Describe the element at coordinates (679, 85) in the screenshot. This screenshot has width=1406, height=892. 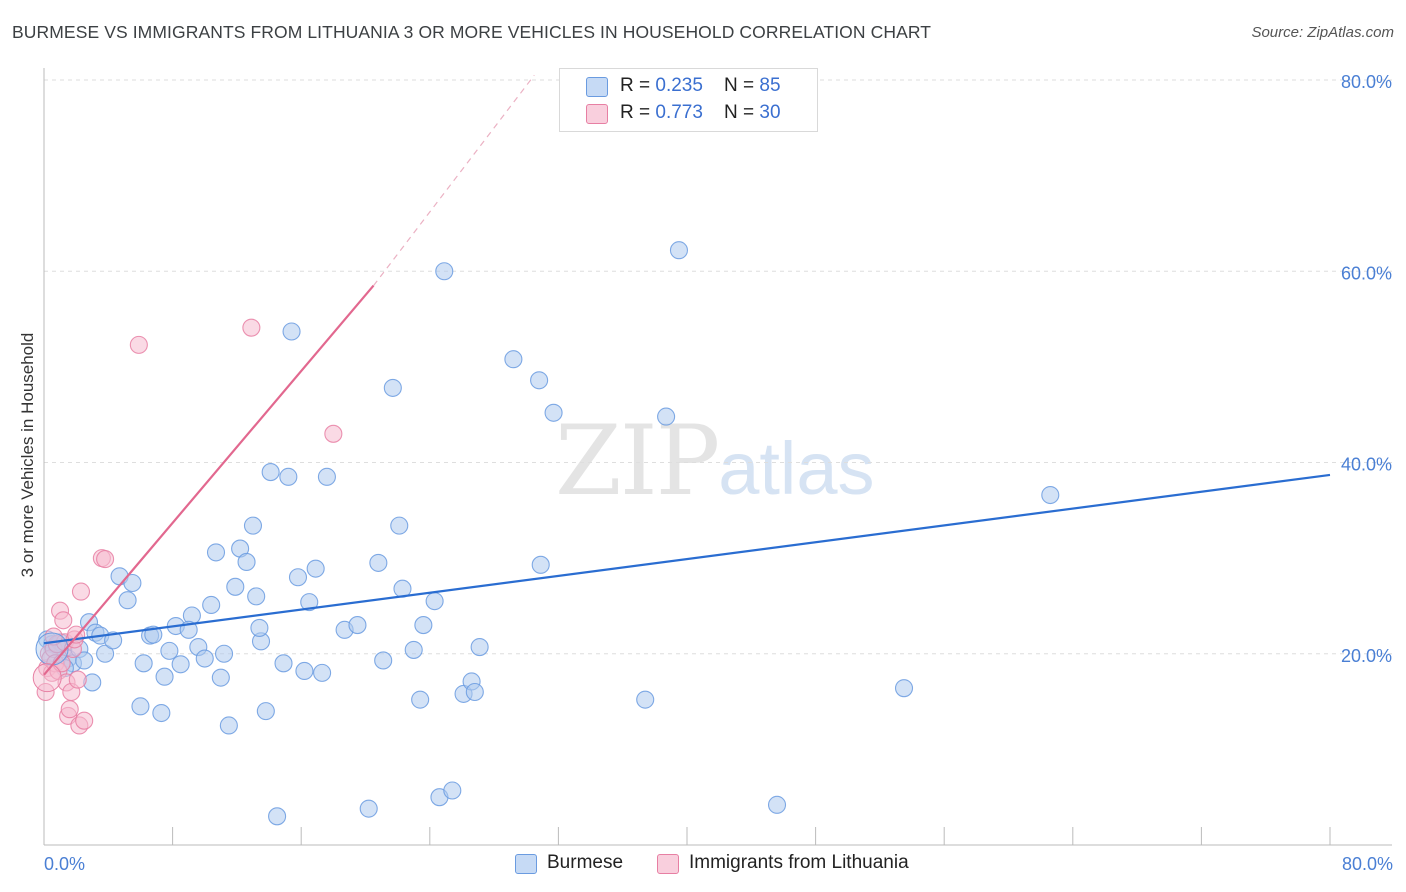
I see `legend-r-value: 0.235` at that location.